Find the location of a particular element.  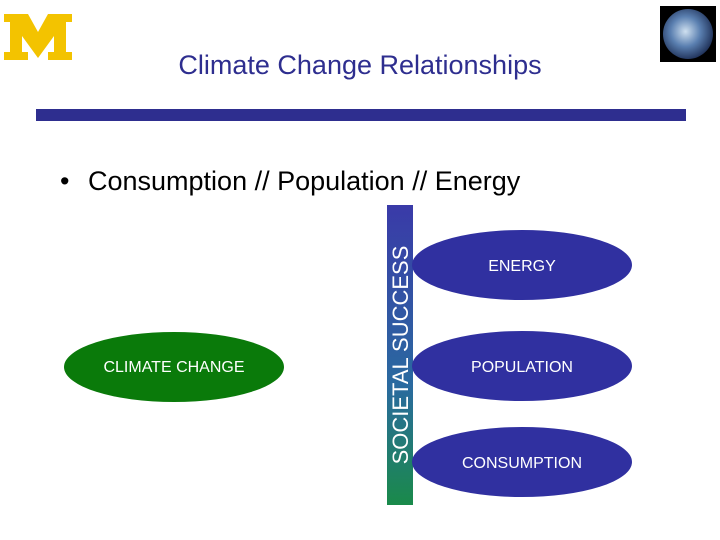

societal-bar is located at coordinates (400, 355).